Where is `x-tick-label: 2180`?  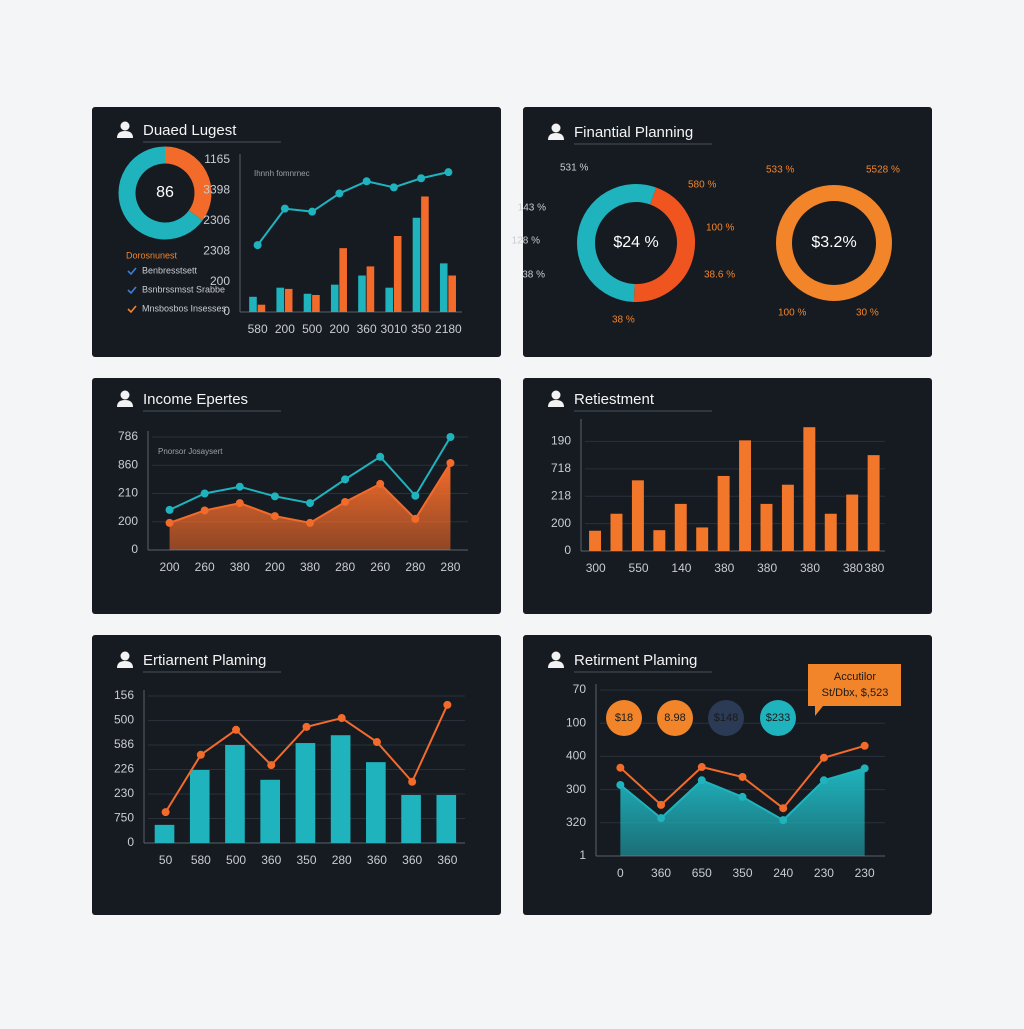
x-tick-label: 2180 is located at coordinates (448, 329).